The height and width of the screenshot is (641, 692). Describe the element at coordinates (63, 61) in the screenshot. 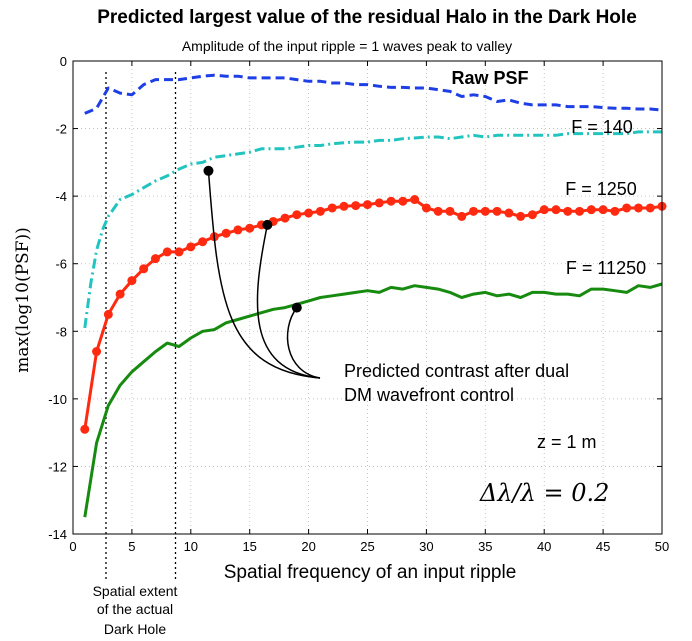

I see `y-tick-label: 0` at that location.